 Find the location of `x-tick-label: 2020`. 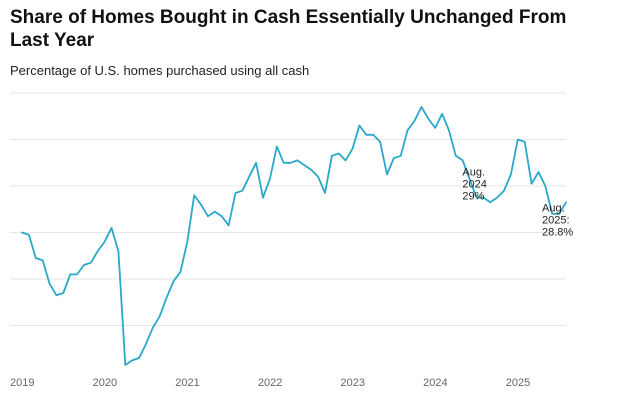

x-tick-label: 2020 is located at coordinates (105, 383).